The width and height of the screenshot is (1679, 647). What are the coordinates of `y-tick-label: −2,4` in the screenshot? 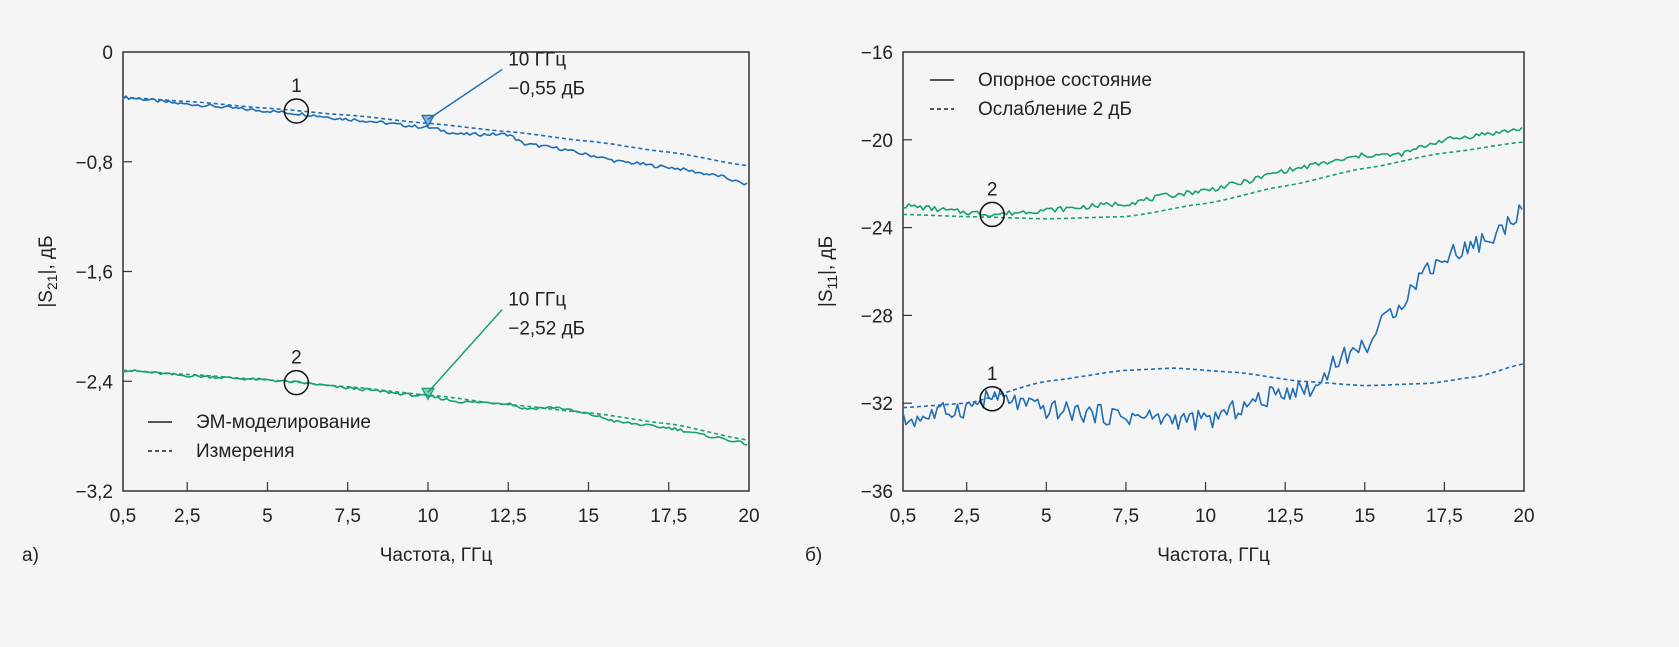 It's located at (94, 382).